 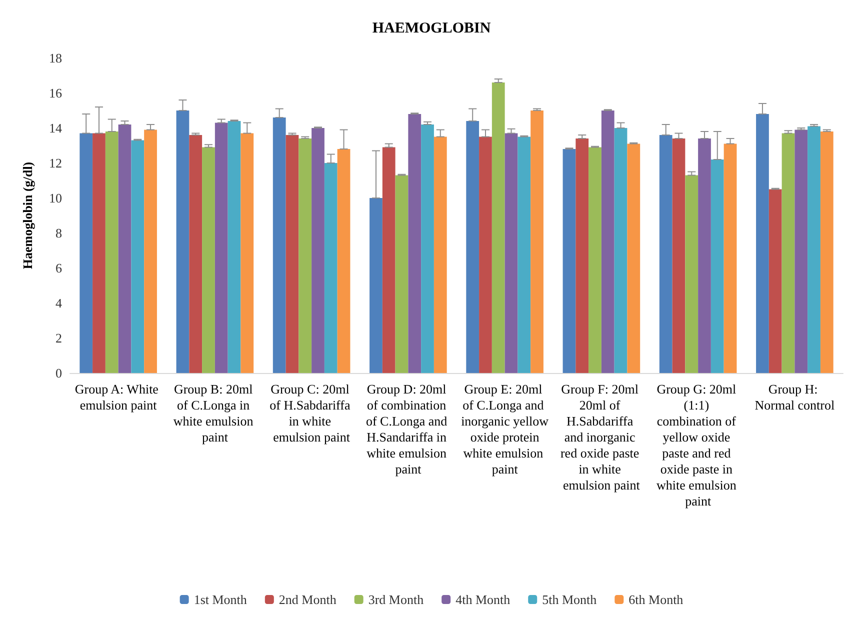 I want to click on y-tick-label: 2, so click(x=59, y=338).